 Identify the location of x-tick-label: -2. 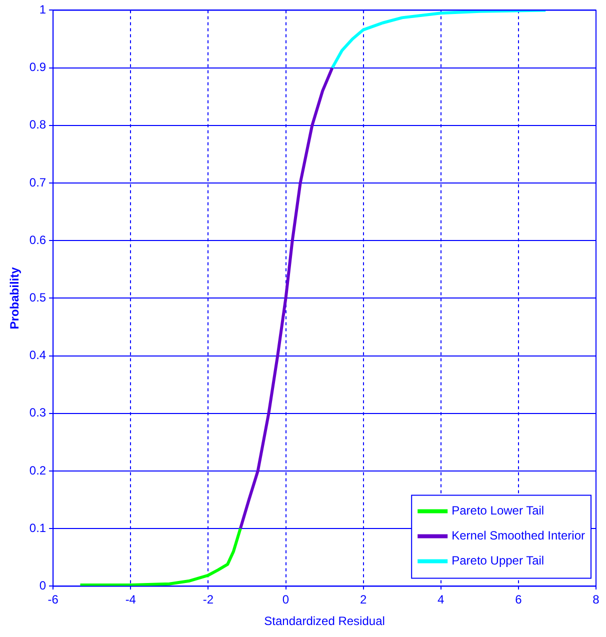
(208, 599).